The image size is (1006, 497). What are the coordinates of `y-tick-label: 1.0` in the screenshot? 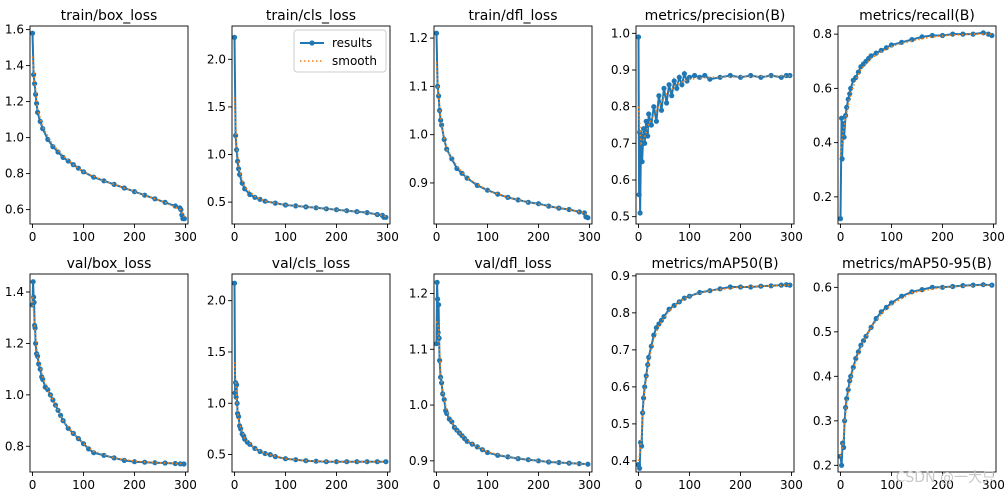 It's located at (14, 395).